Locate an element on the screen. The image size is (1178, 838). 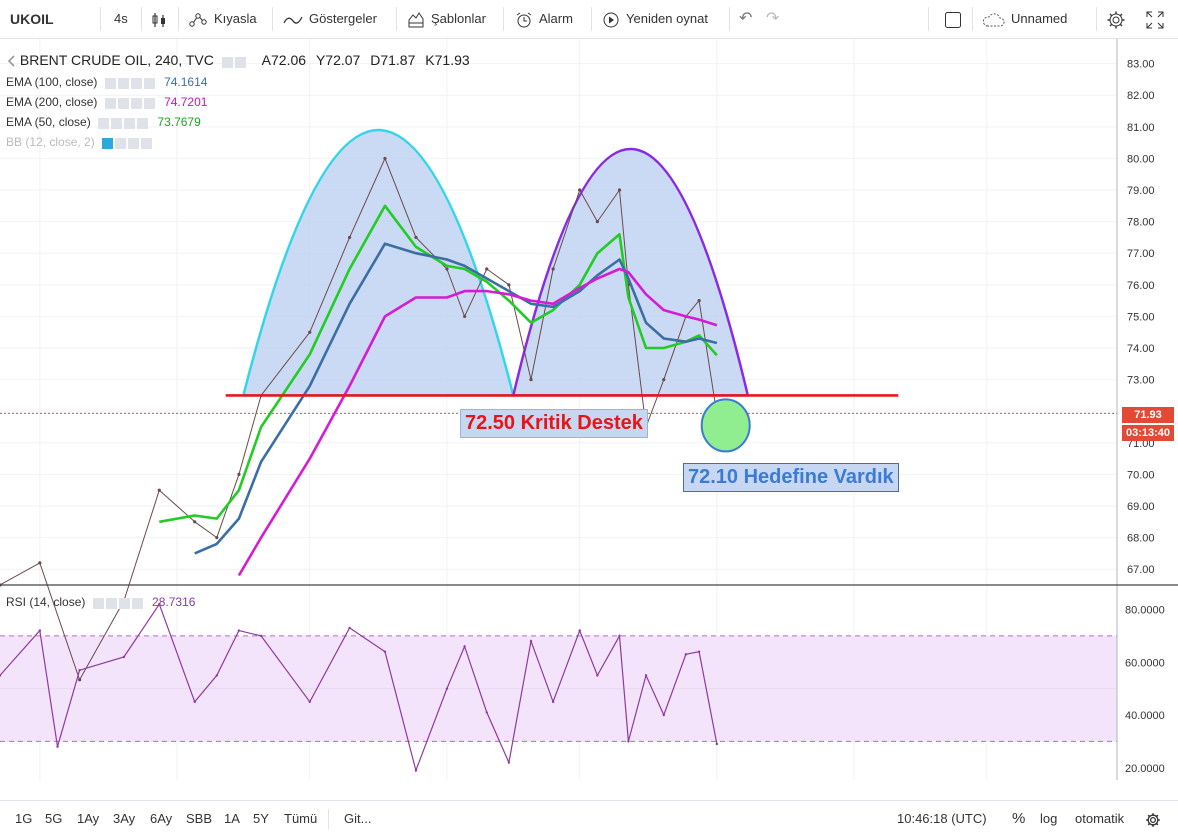
ema50-legend: EMA (50, close) 73.7679 is located at coordinates (103, 122).